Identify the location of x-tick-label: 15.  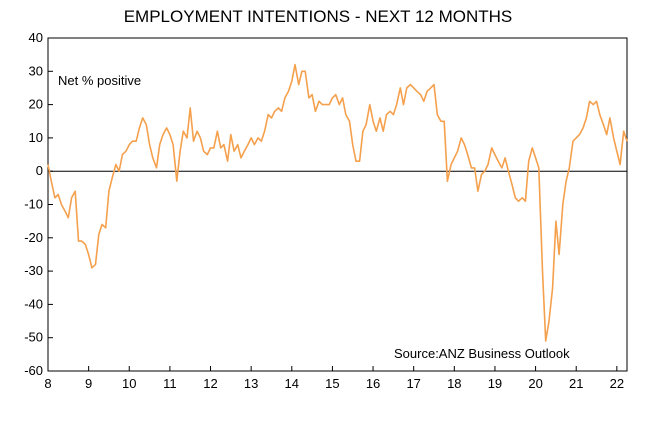
(332, 383).